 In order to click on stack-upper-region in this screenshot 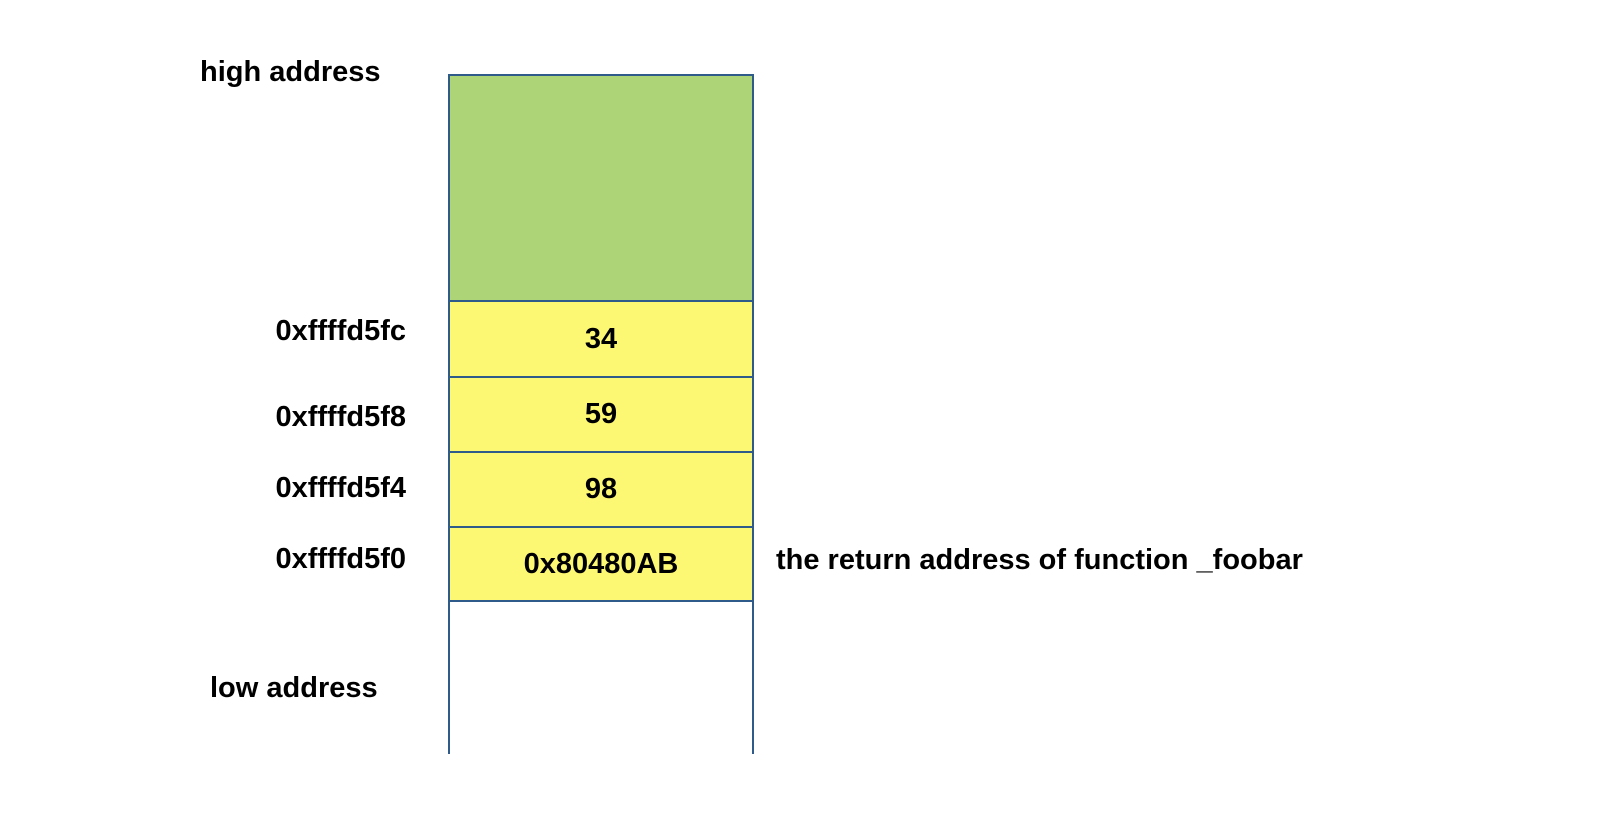, I will do `click(601, 188)`.